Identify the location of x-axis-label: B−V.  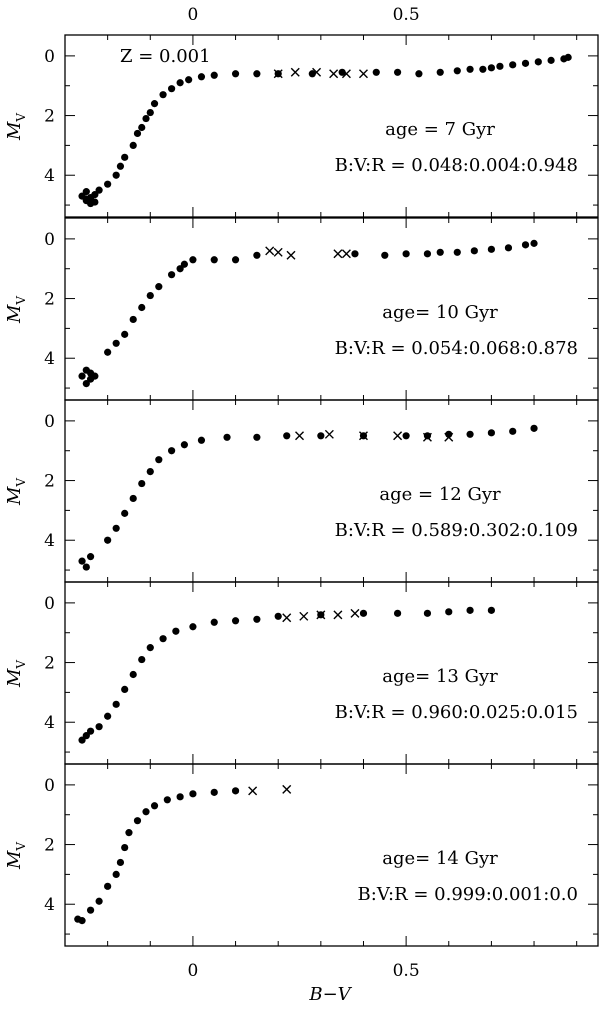
(330, 994).